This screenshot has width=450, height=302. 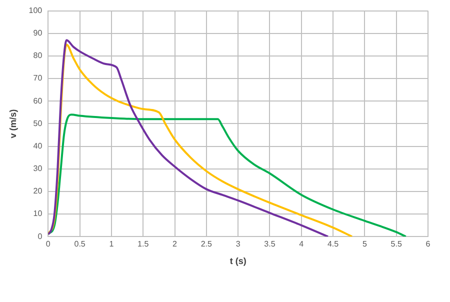 I want to click on y-tick-label: 80, so click(x=38, y=55).